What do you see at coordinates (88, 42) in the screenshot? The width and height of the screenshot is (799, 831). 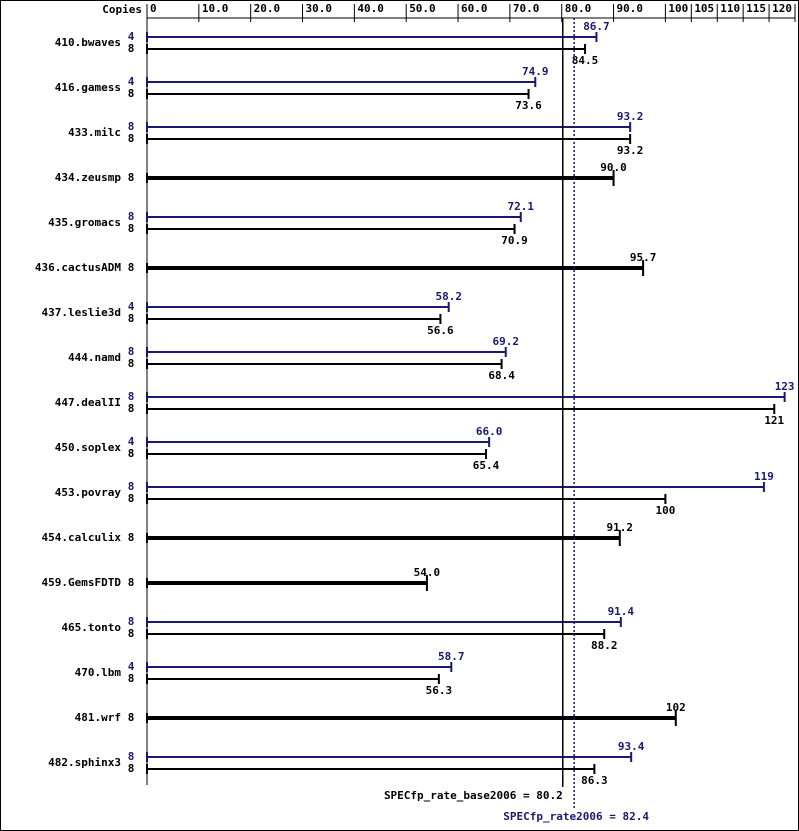 I see `benchmark-name: 410.bwaves` at bounding box center [88, 42].